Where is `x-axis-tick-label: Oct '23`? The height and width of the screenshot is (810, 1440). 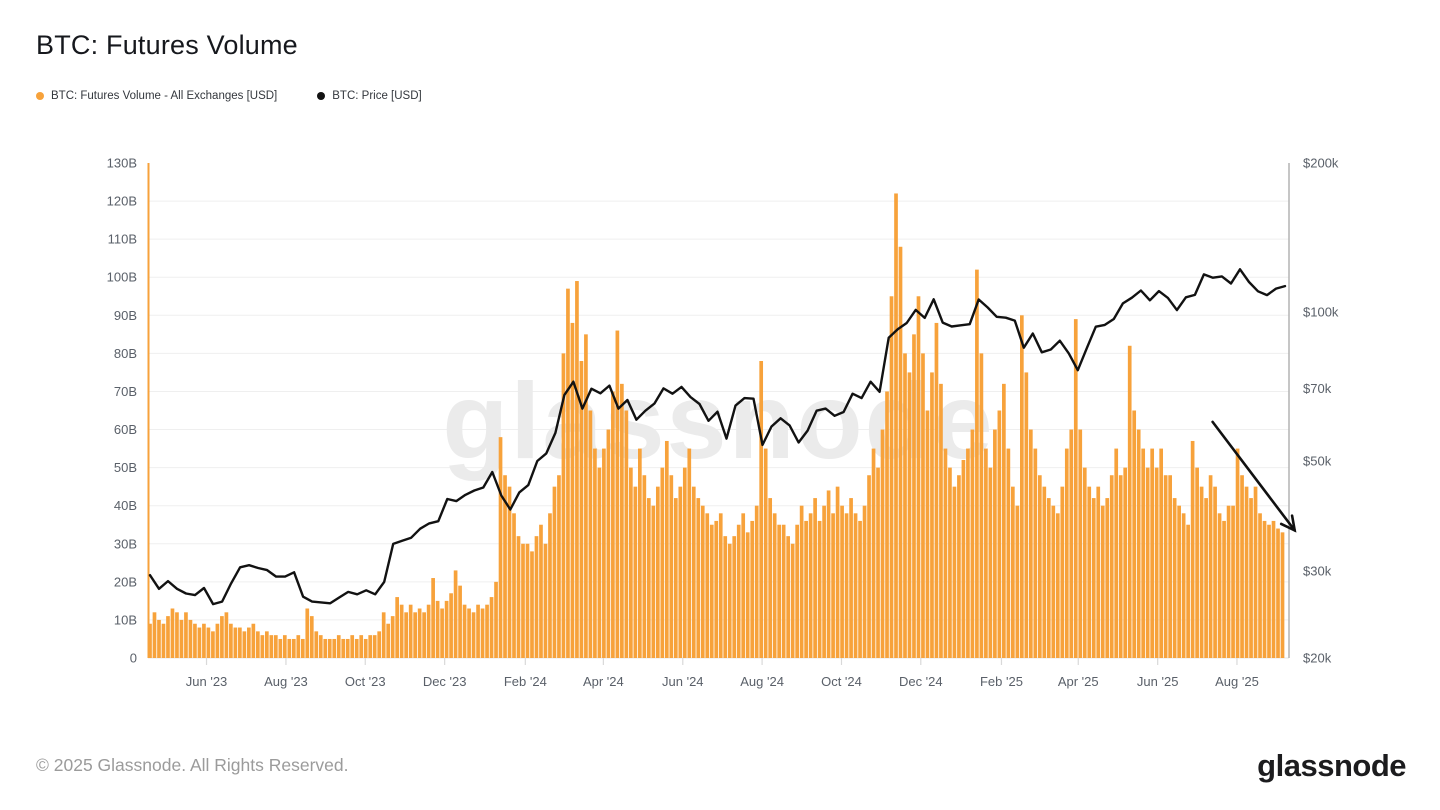 x-axis-tick-label: Oct '23 is located at coordinates (365, 681).